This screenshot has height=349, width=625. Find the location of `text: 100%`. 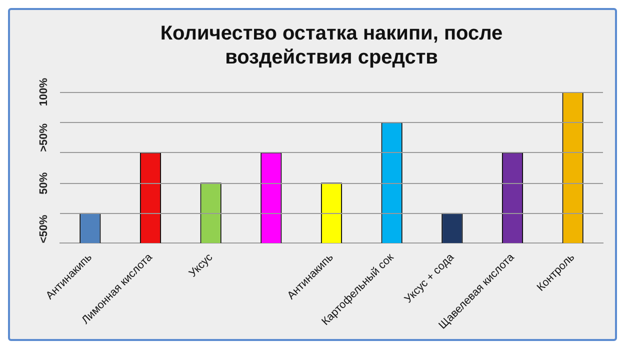

text: 100% is located at coordinates (44, 92).